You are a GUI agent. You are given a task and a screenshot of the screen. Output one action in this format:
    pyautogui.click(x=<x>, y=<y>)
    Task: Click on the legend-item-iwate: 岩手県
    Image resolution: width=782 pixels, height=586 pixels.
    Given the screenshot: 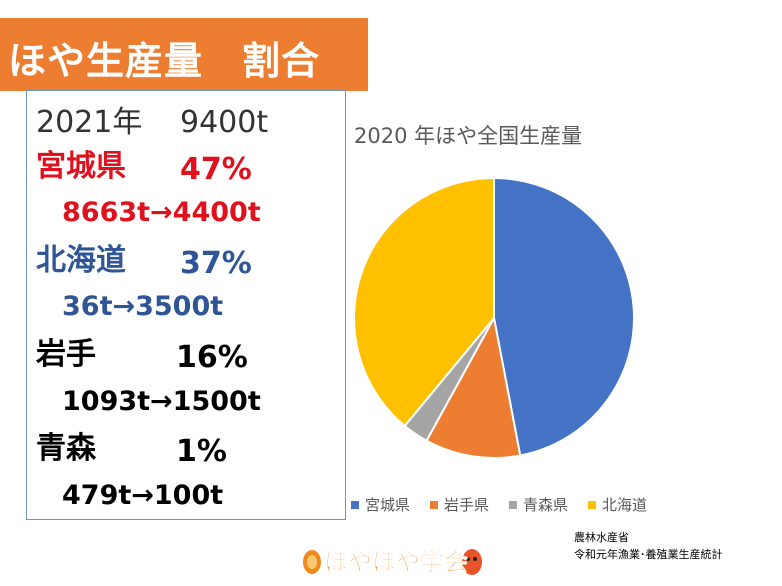 What is the action you would take?
    pyautogui.click(x=459, y=504)
    